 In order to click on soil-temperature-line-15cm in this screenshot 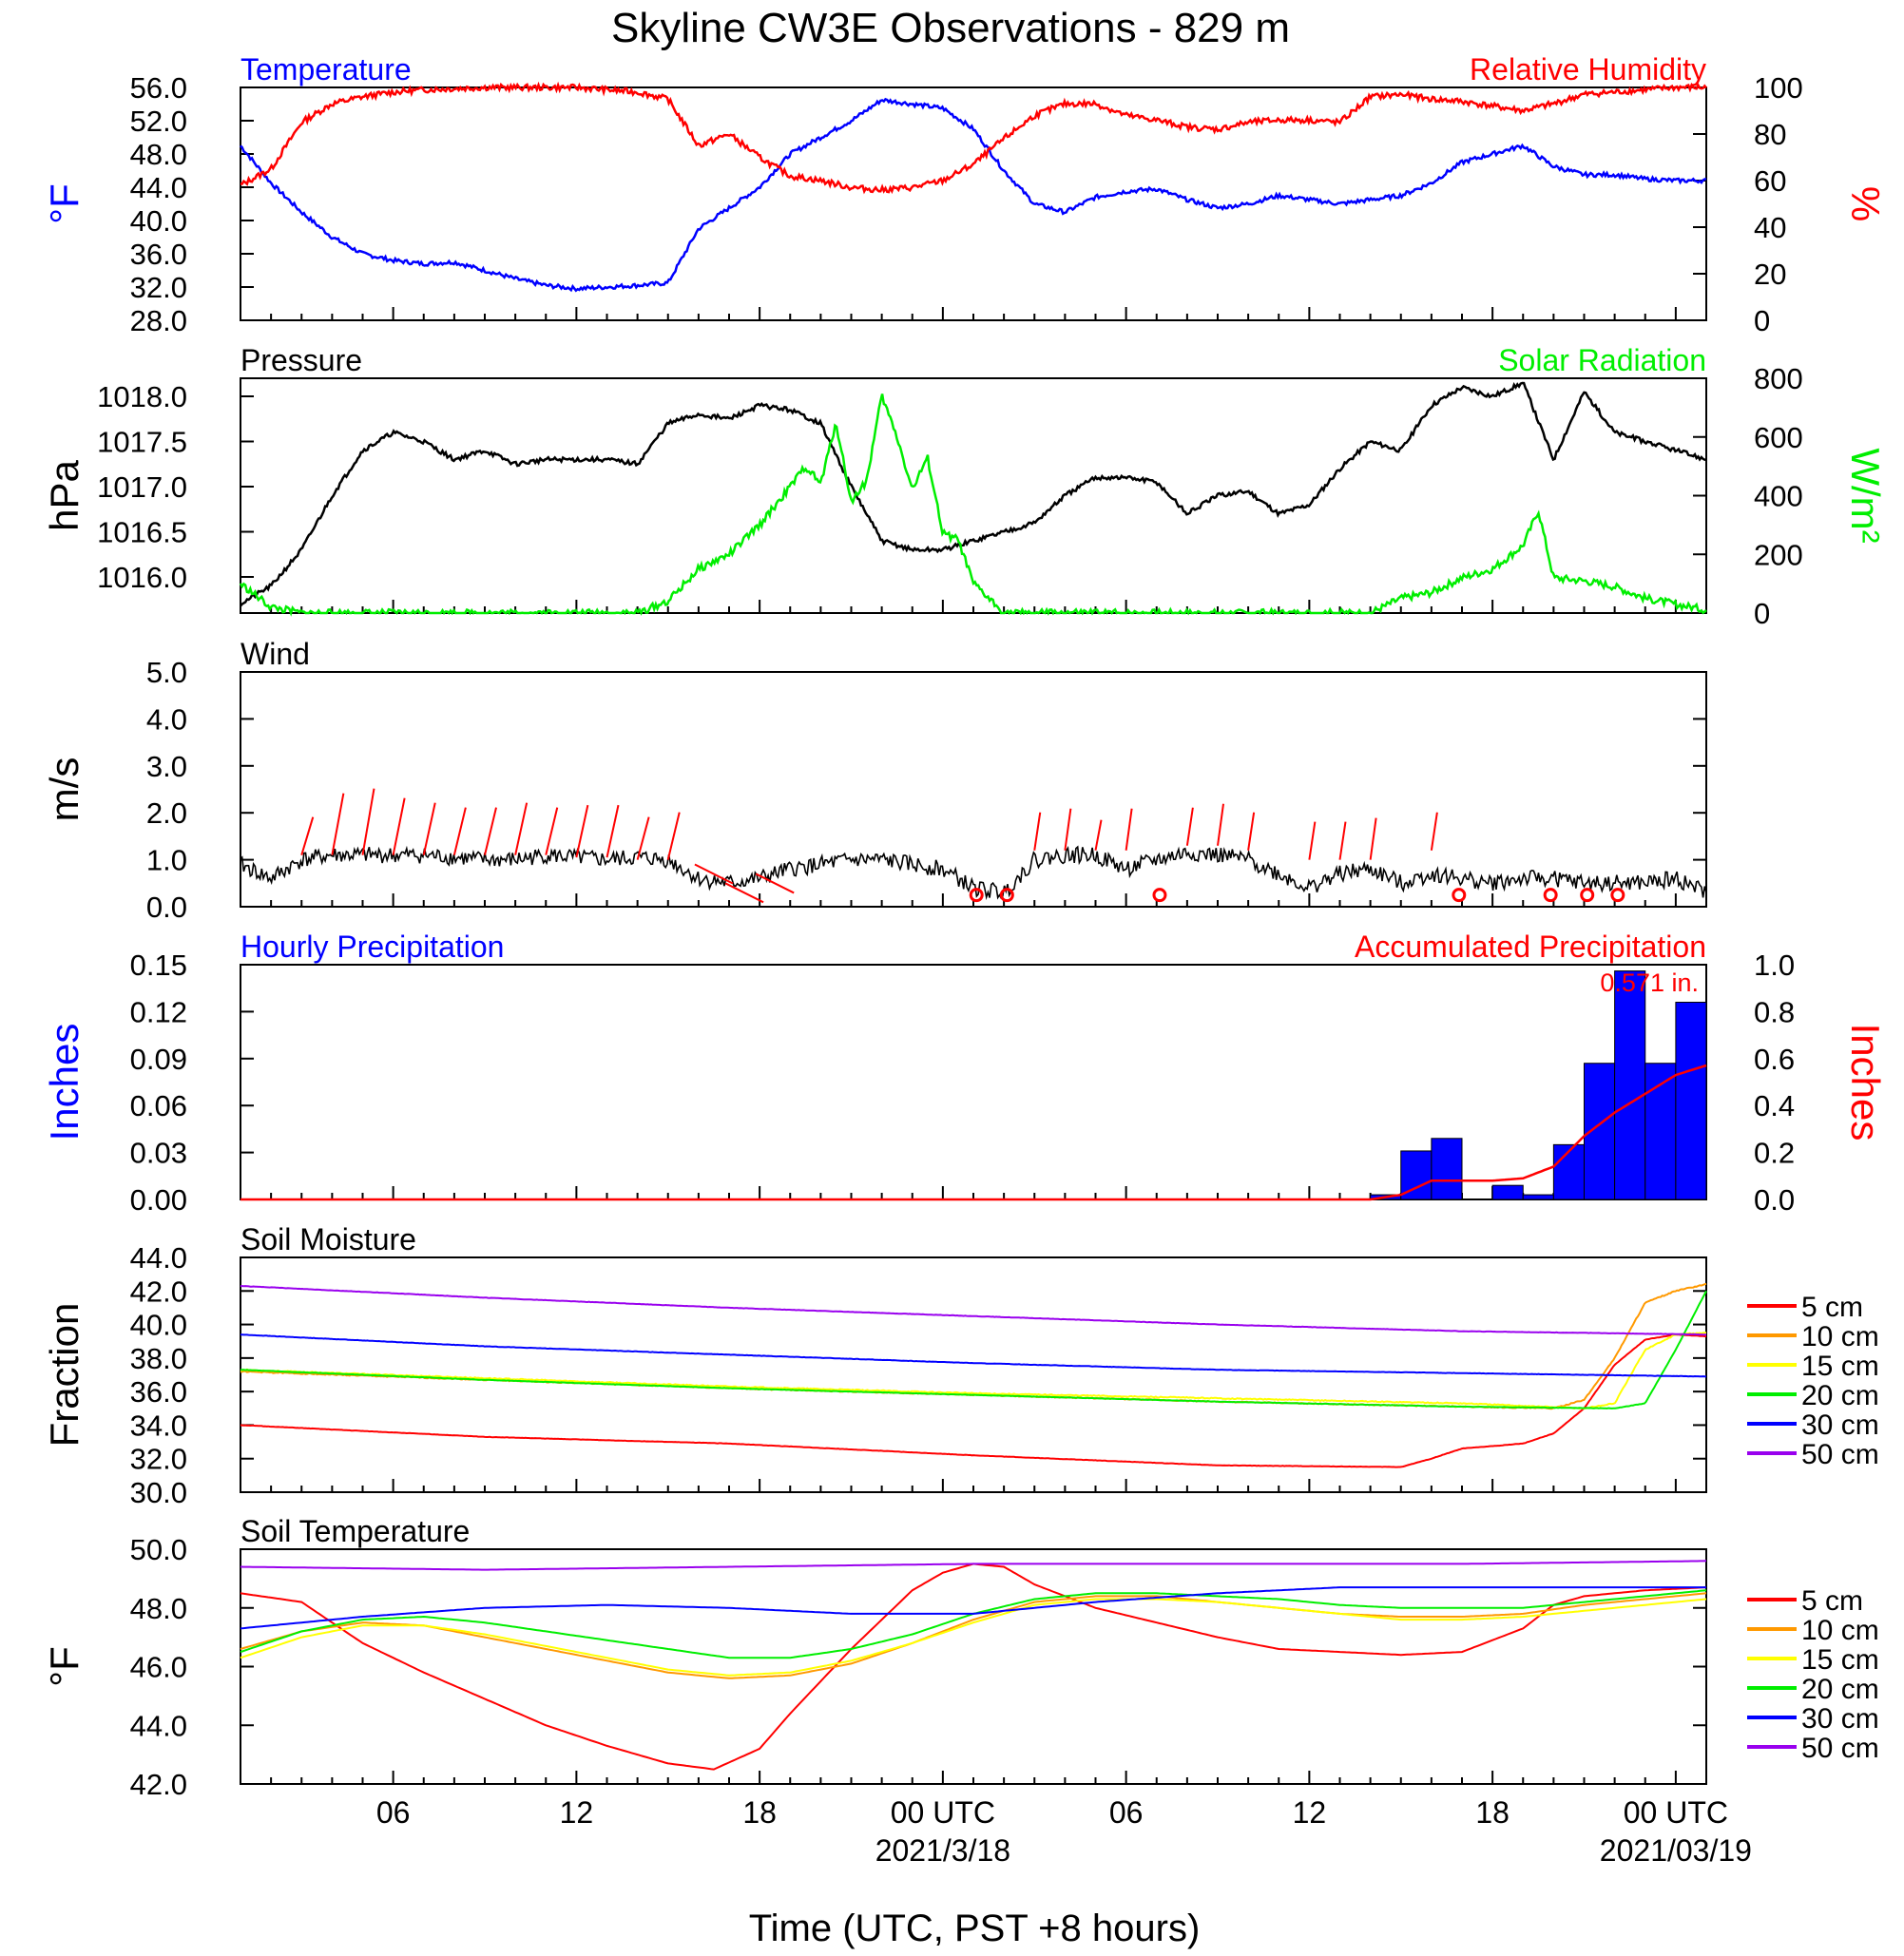, I will do `click(973, 1637)`.